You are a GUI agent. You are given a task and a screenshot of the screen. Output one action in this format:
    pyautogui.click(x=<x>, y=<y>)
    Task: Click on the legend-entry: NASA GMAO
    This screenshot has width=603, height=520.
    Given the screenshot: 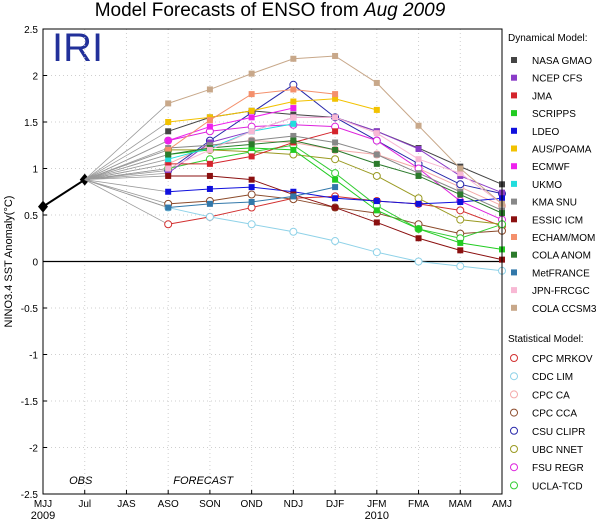 What is the action you would take?
    pyautogui.click(x=562, y=61)
    